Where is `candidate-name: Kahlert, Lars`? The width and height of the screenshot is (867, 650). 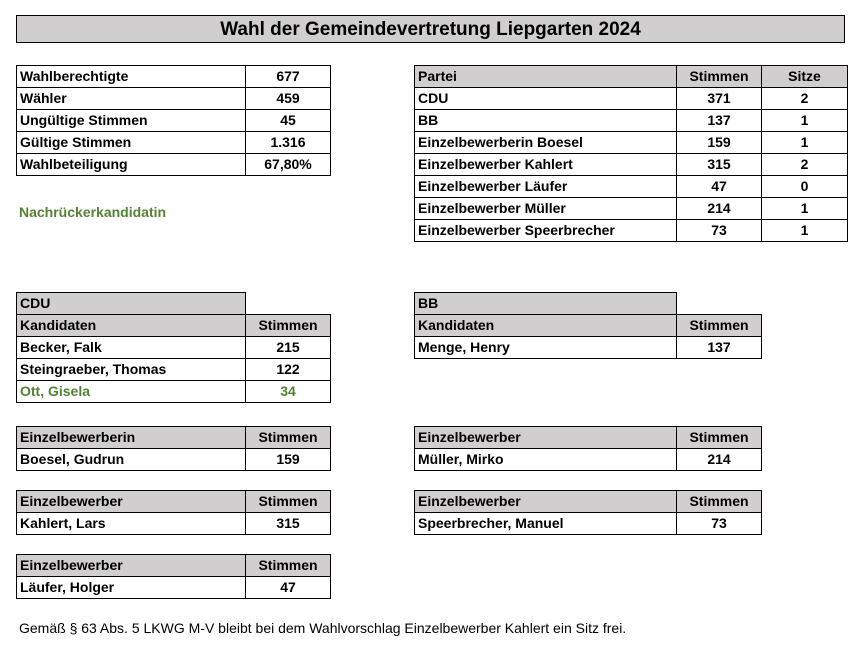 candidate-name: Kahlert, Lars is located at coordinates (131, 523).